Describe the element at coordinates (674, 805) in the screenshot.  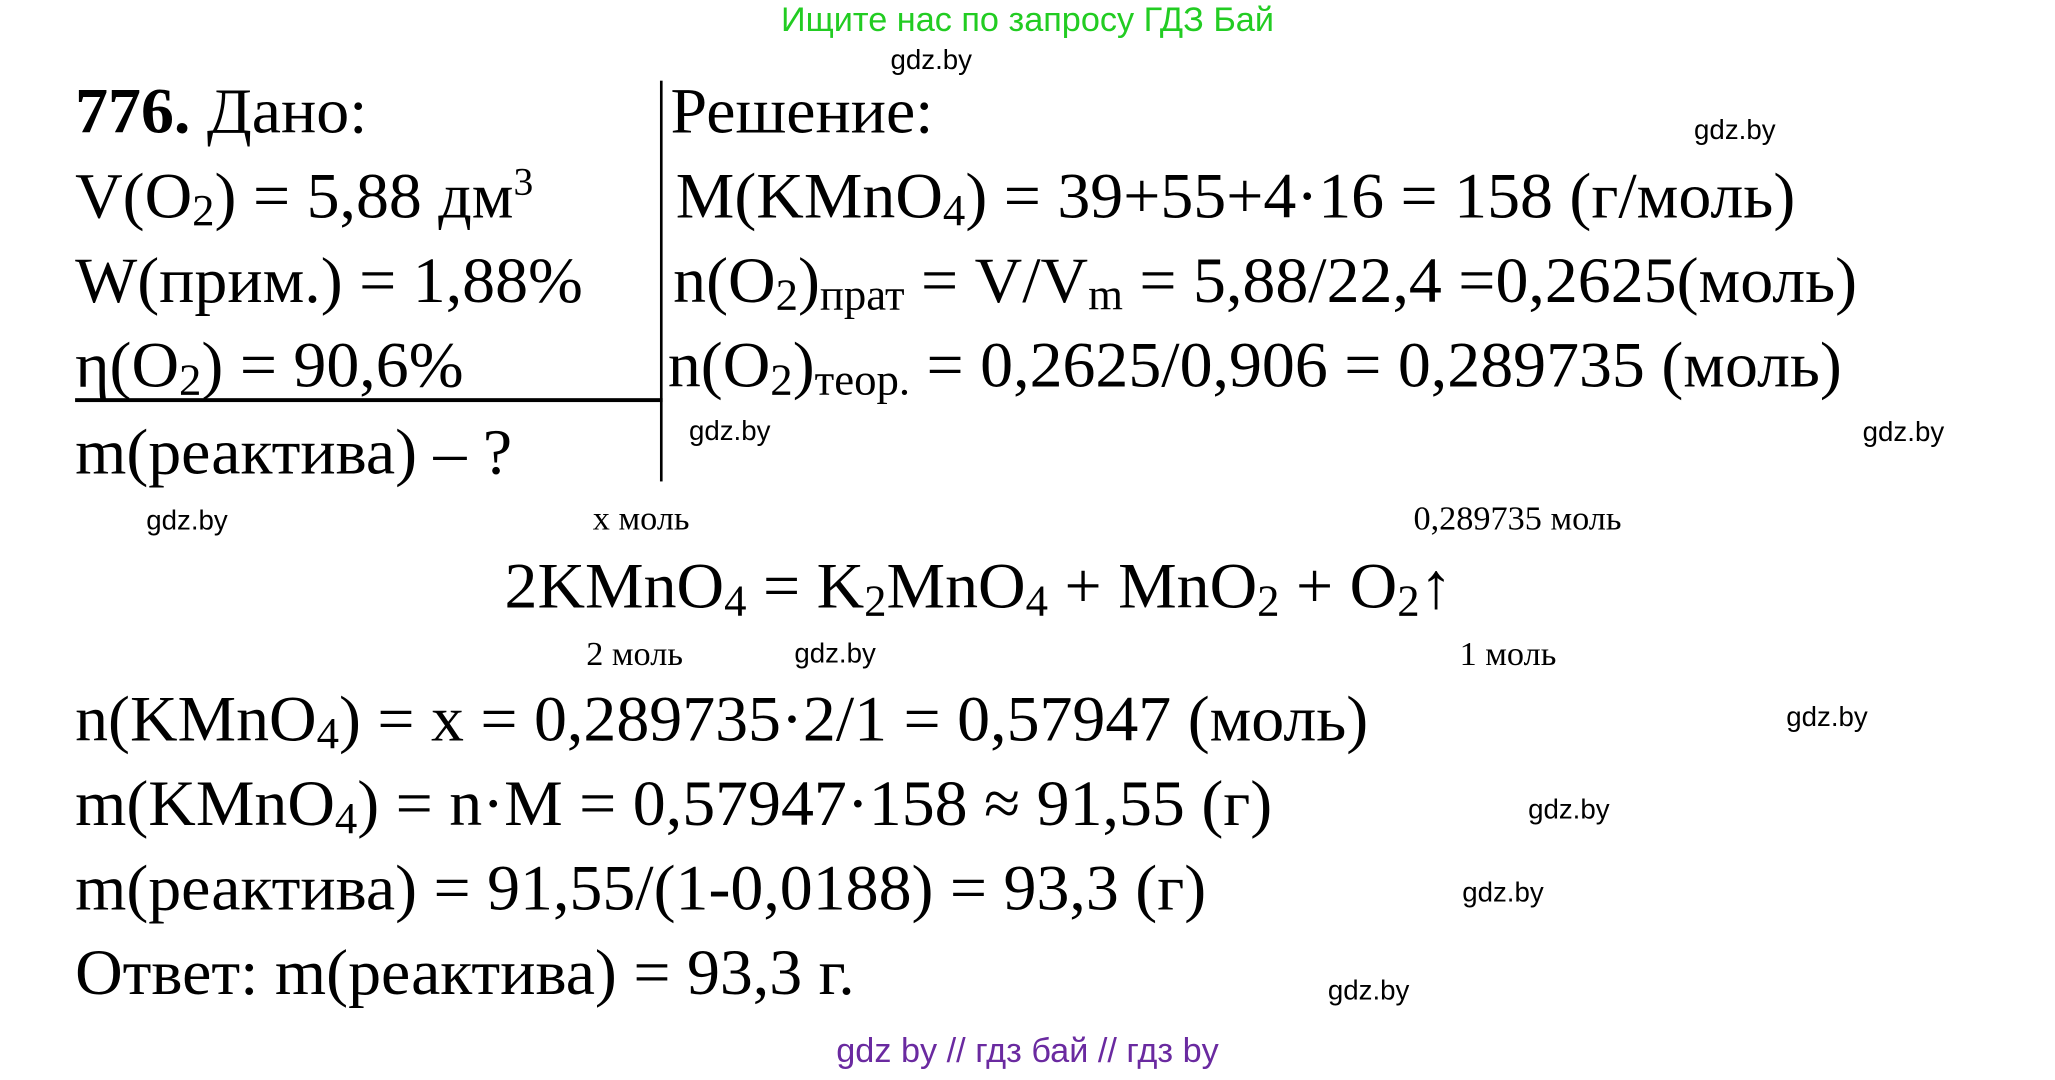
I see `calc-mass: m(KMnO4) = n·M = 0,57947·158 ≈ 91,55 (г)` at that location.